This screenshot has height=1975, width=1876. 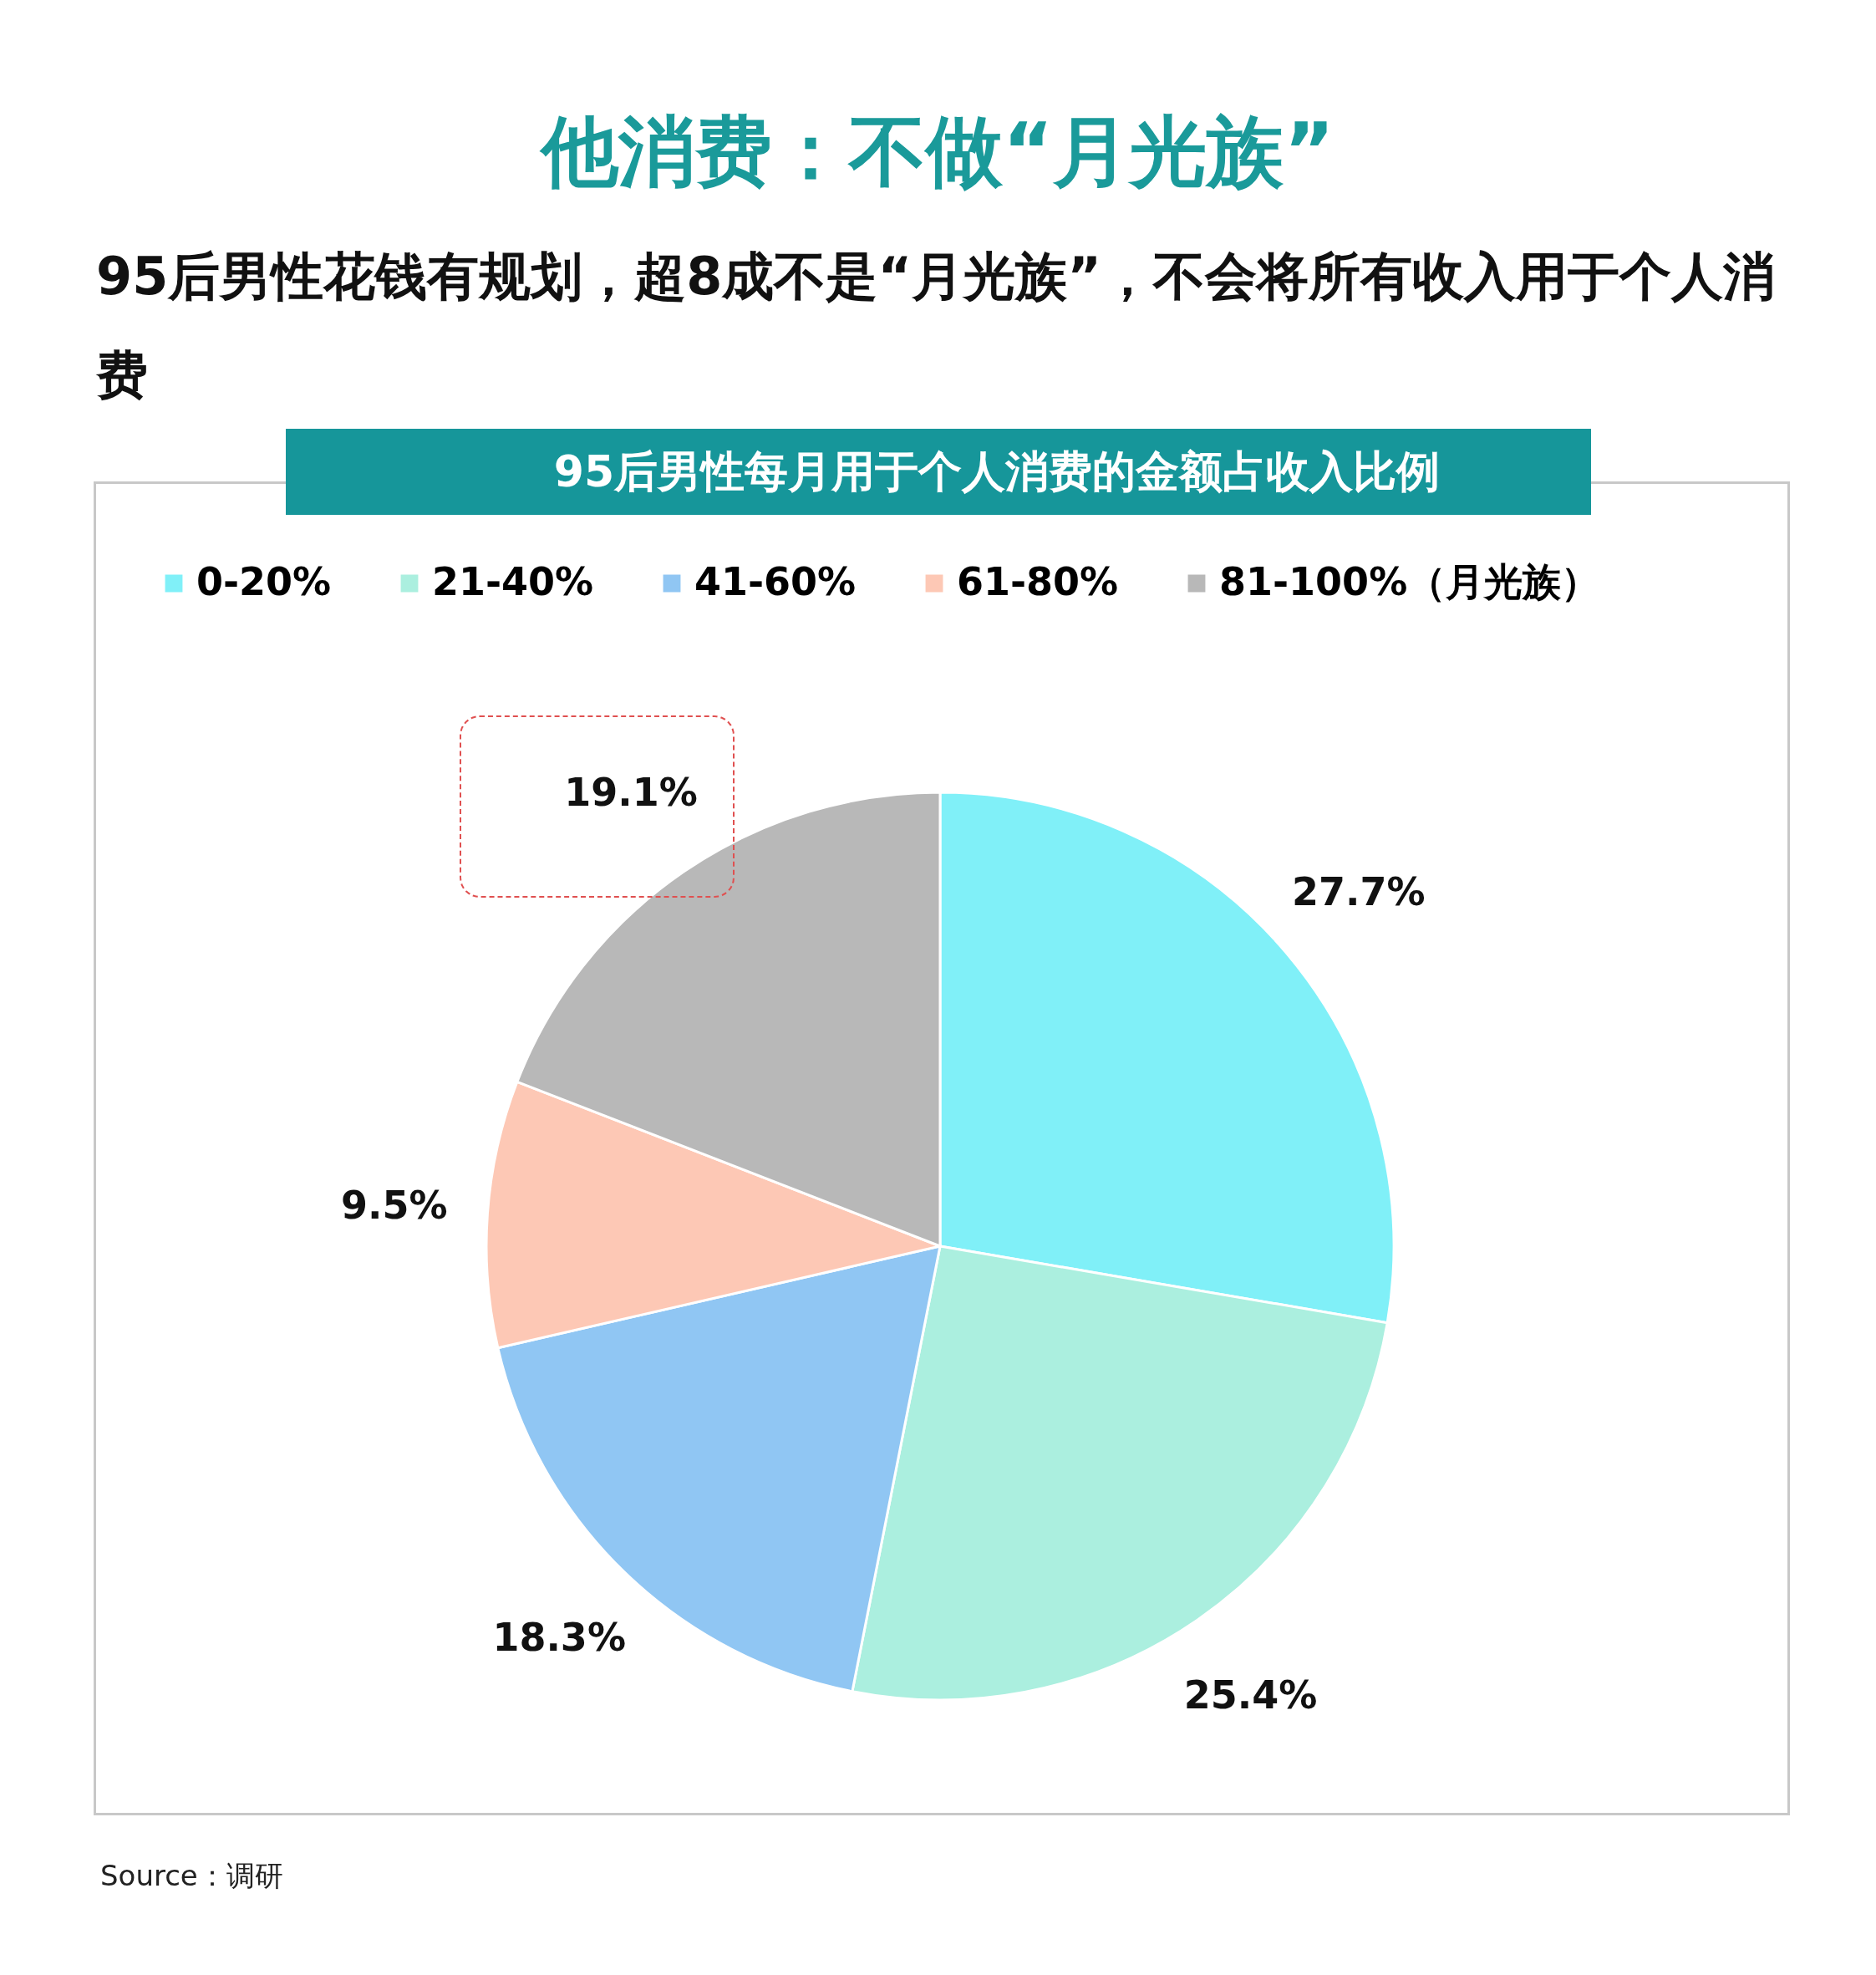 I want to click on data-label: 9.5%, so click(x=394, y=1205).